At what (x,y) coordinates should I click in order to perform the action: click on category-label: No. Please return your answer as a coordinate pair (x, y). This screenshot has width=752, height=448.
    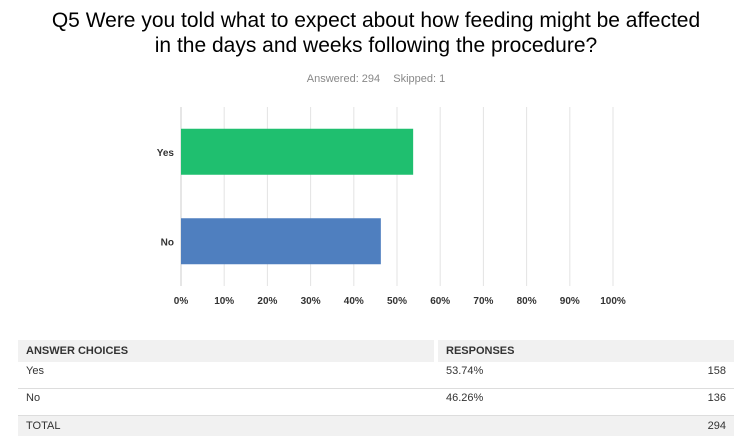
    Looking at the image, I should click on (167, 242).